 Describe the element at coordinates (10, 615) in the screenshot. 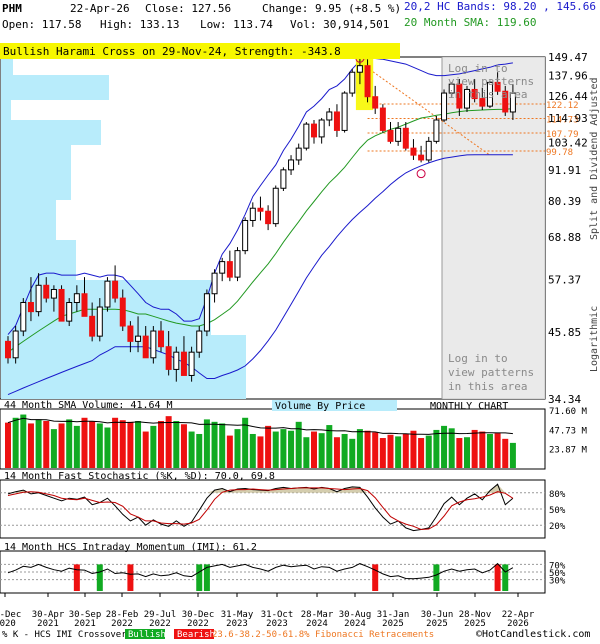

I see `x-tick-label: 31-Dec` at that location.